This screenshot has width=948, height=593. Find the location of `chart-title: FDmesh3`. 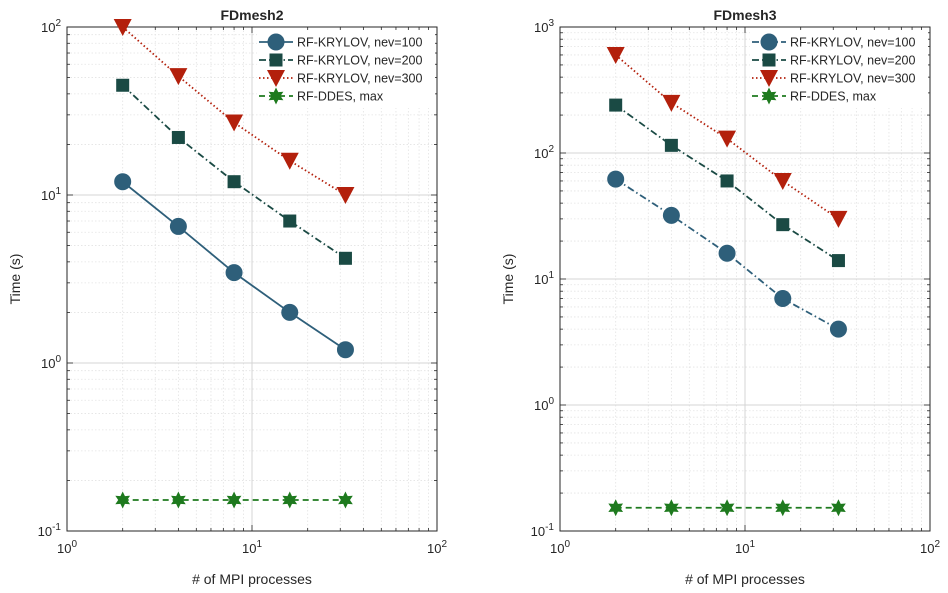

chart-title: FDmesh3 is located at coordinates (744, 15).